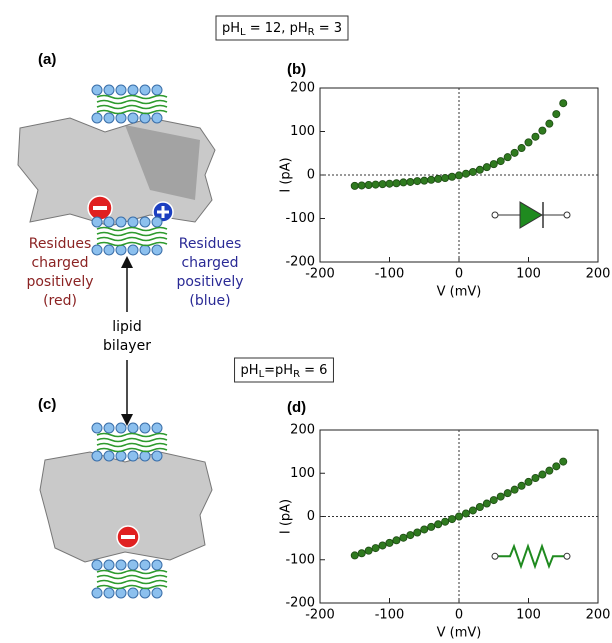 This screenshot has width=612, height=643. I want to click on note-line: (red), so click(60, 301).